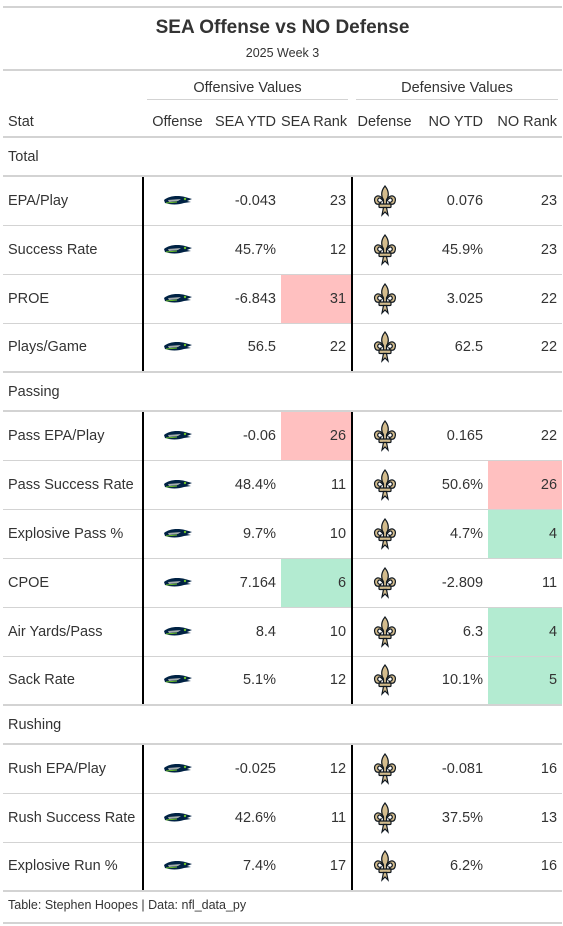  What do you see at coordinates (317, 583) in the screenshot?
I see `sea-rank-cell: 6` at bounding box center [317, 583].